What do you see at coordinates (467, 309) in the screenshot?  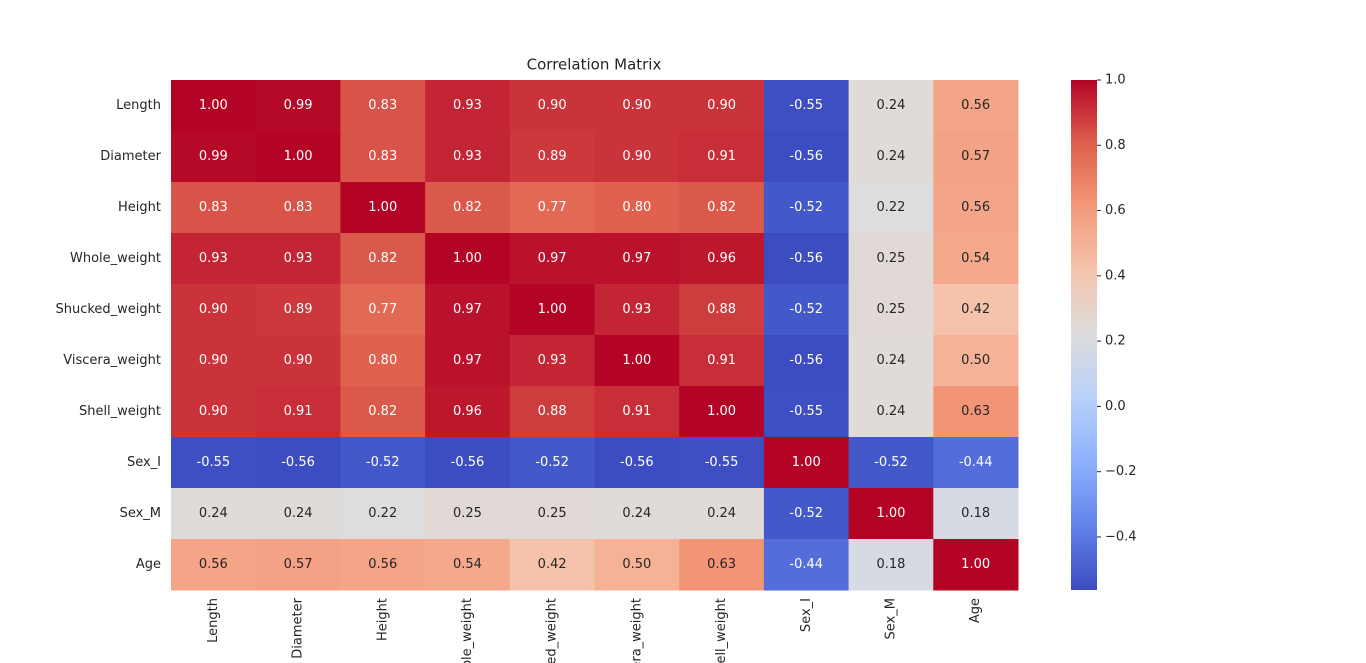 I see `cell-label: 0.97` at bounding box center [467, 309].